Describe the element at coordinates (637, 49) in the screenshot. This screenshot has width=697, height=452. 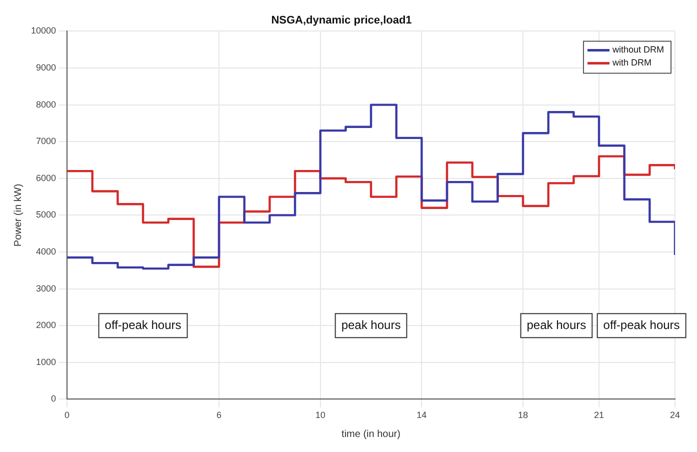
I see `legend-label: without DRM` at that location.